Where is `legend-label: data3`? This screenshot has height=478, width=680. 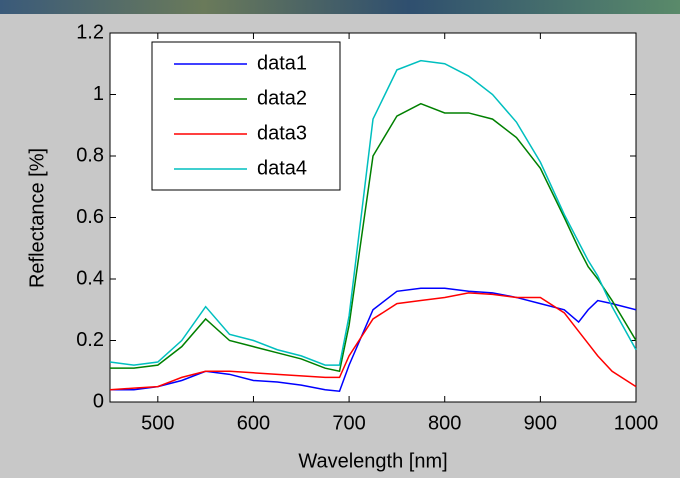 legend-label: data3 is located at coordinates (282, 133).